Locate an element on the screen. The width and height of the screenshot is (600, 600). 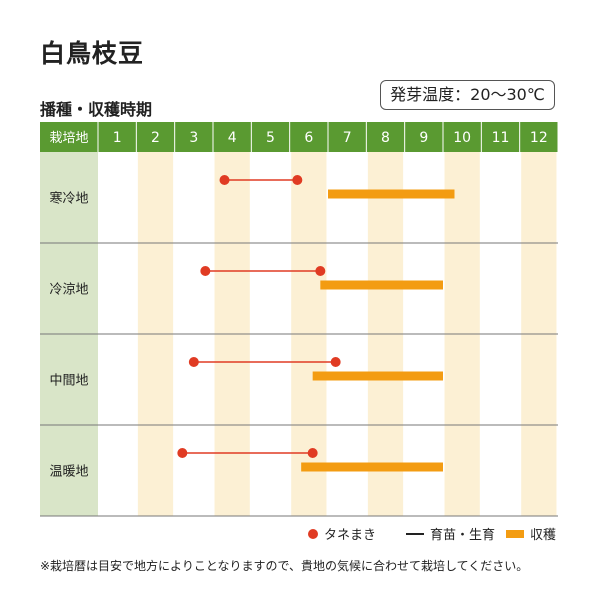
chart-subtitle: 播種・収穫時期 is located at coordinates (96, 109).